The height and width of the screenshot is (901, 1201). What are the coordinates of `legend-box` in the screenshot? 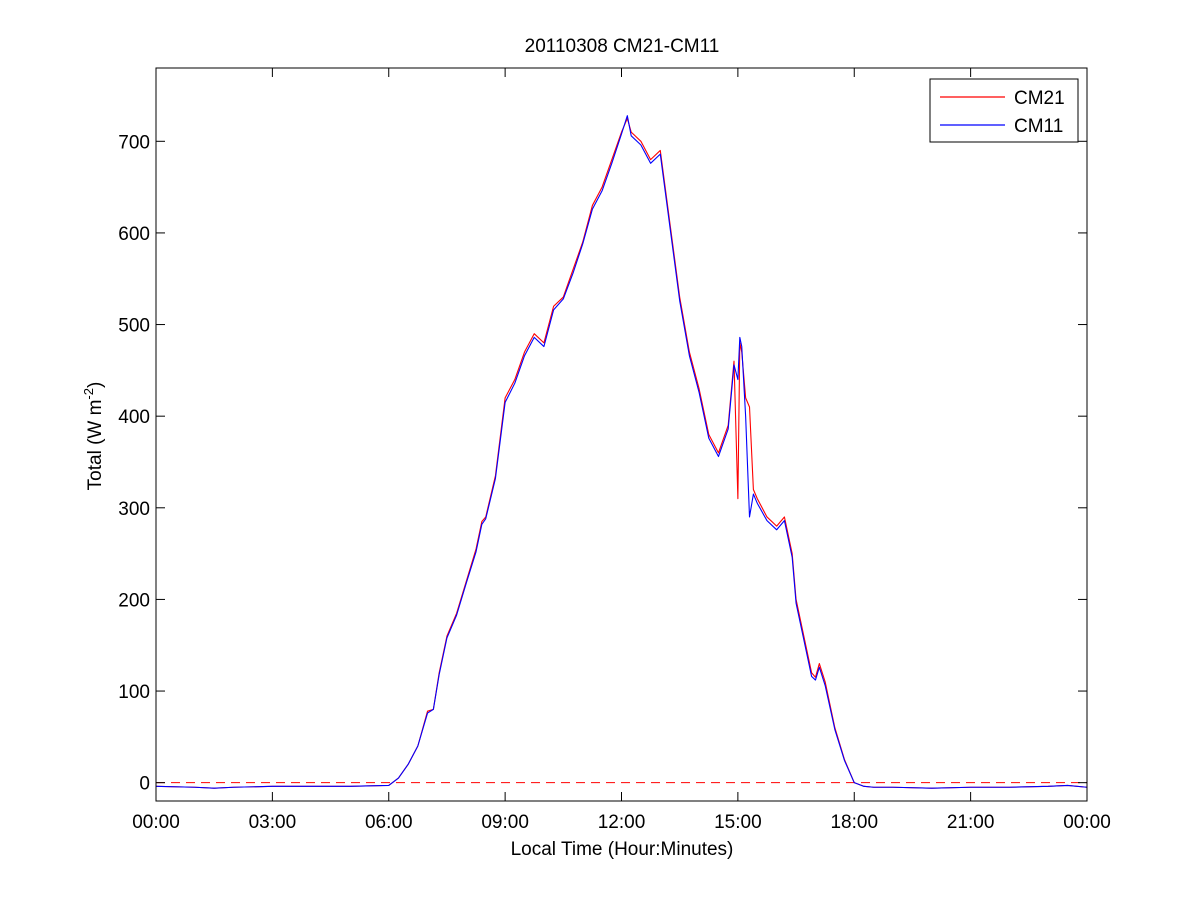 It's located at (1004, 110).